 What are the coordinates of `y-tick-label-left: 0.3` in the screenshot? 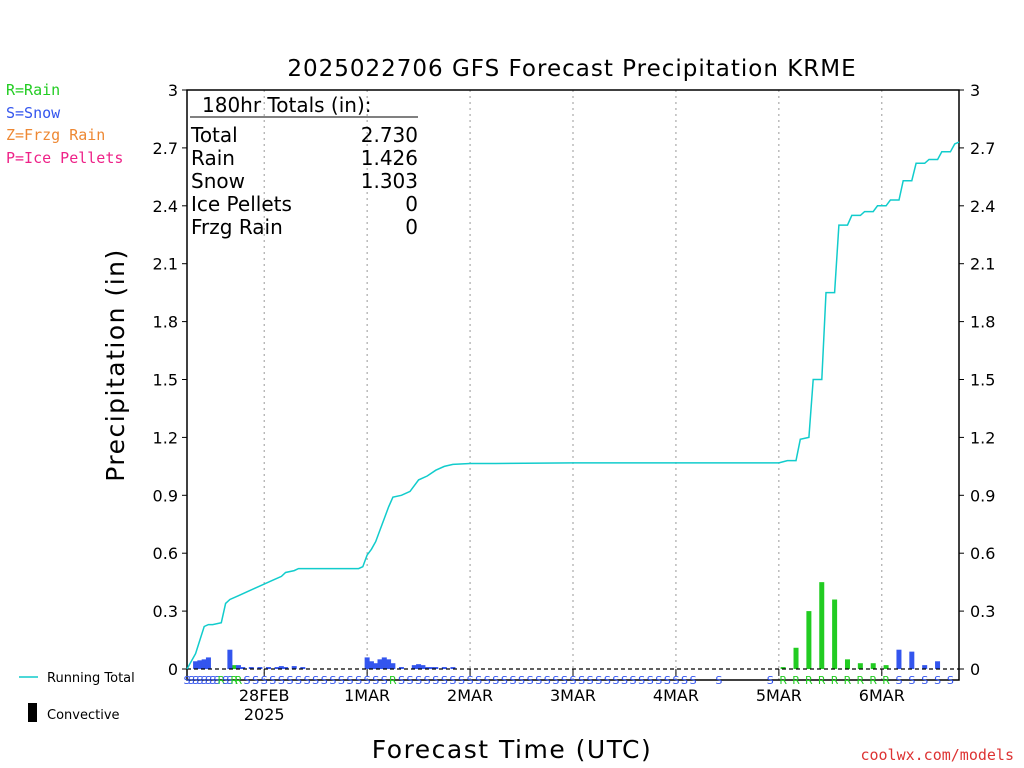 It's located at (165, 611).